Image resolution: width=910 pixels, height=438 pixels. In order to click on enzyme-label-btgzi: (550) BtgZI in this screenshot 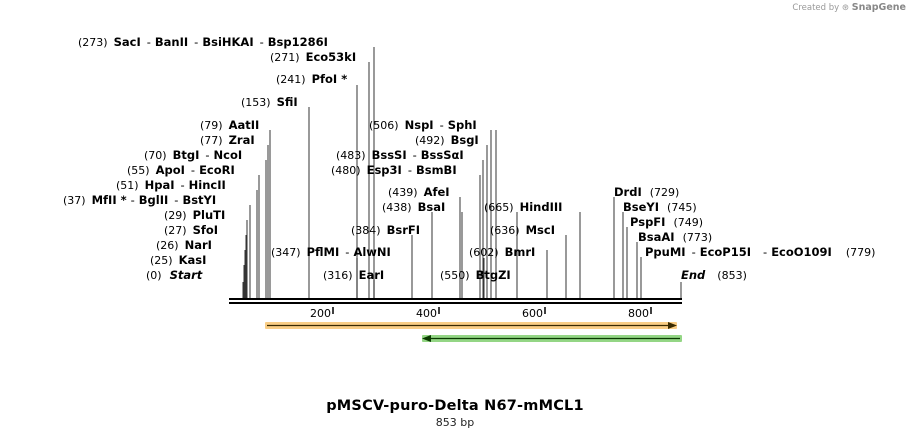, I will do `click(475, 275)`.